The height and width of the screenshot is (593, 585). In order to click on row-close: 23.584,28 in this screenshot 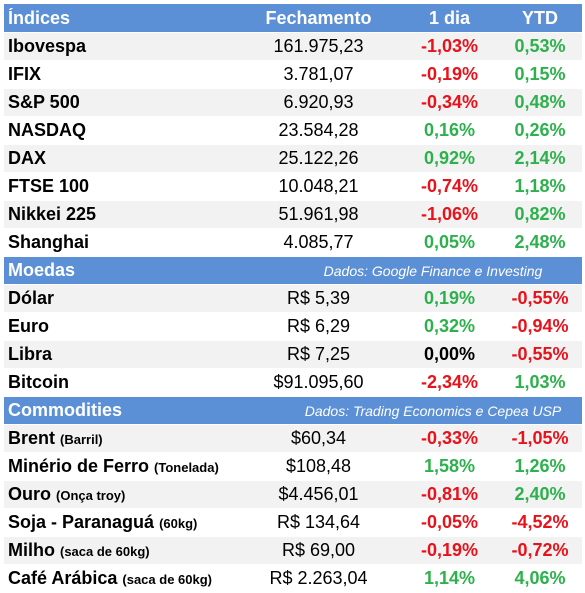, I will do `click(318, 130)`.